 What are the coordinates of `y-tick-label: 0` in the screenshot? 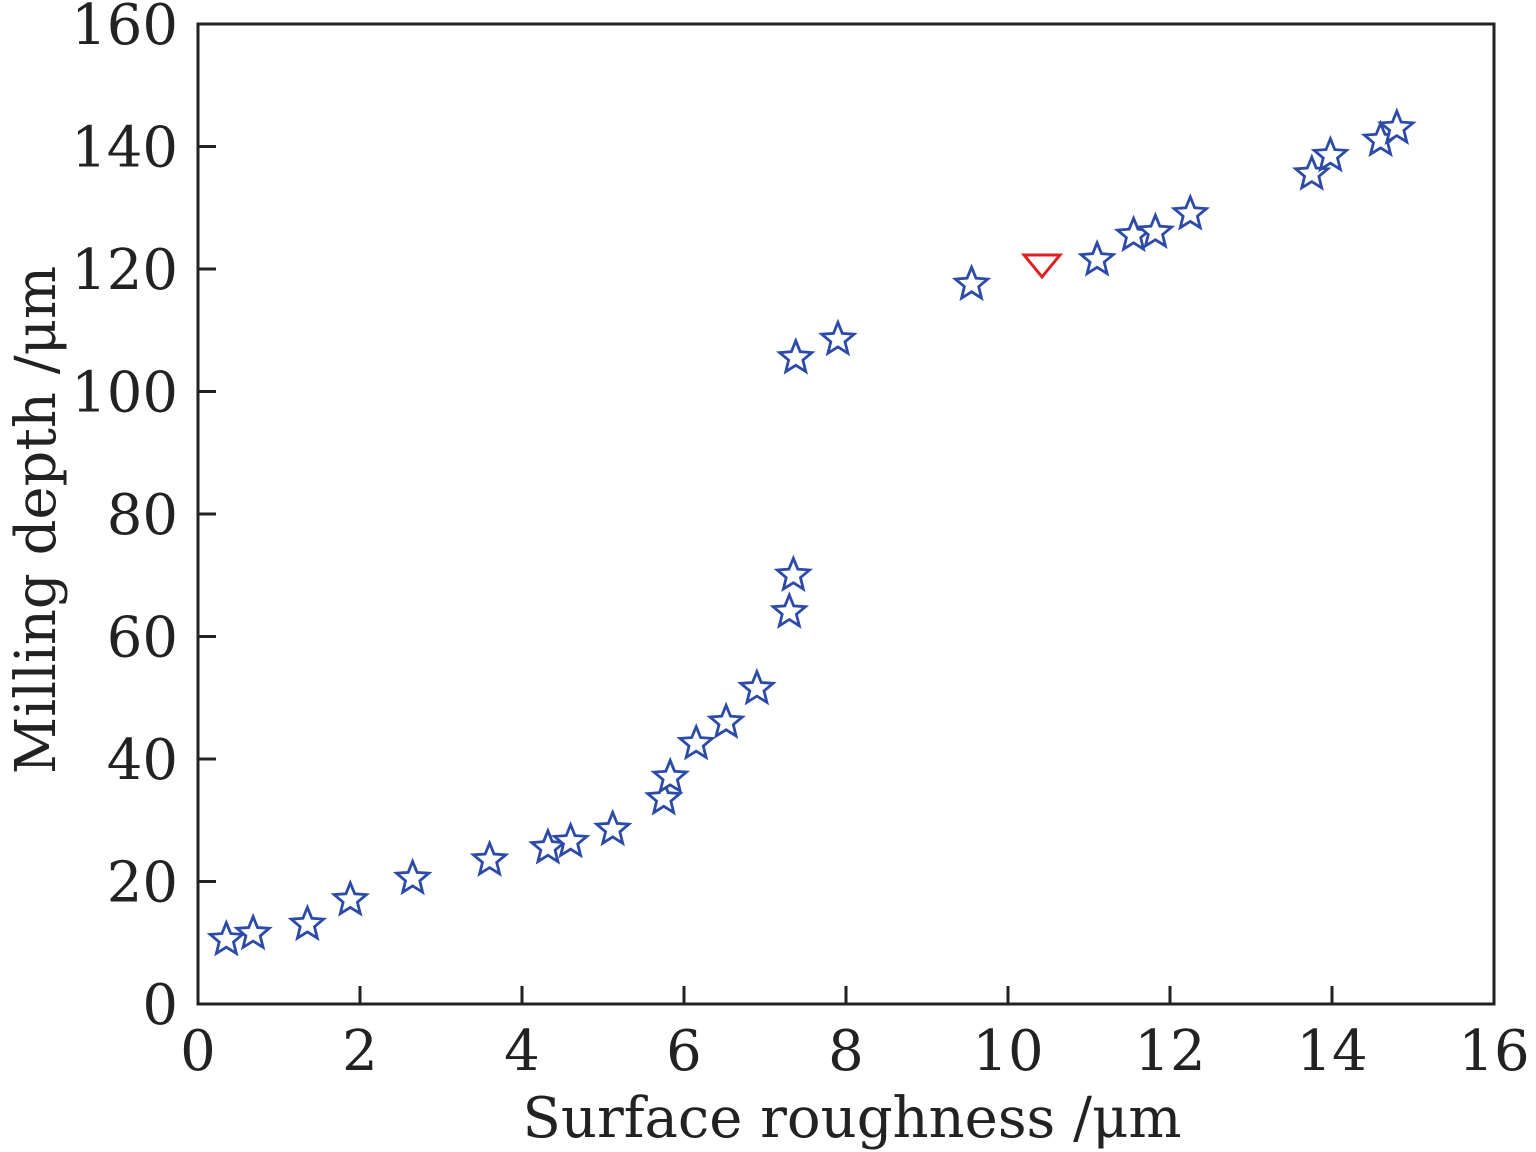 It's located at (160, 1005).